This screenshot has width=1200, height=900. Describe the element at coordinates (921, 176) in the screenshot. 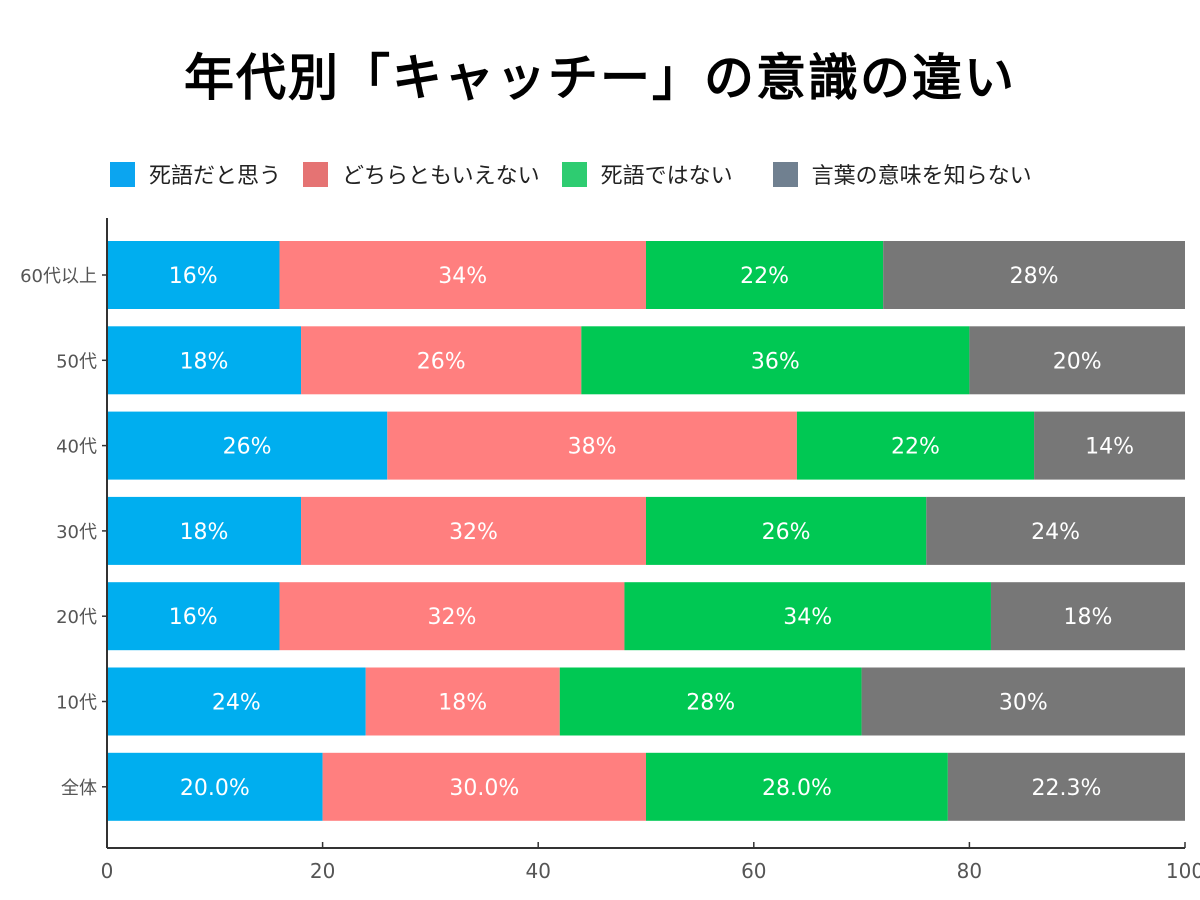

I see `legend-label: 言葉の意味を知らない` at that location.